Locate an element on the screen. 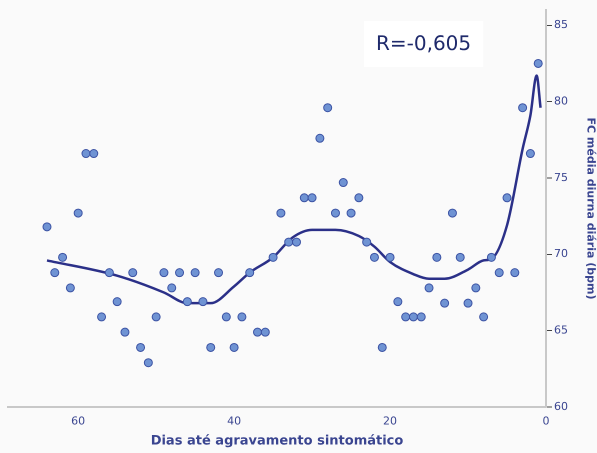 The width and height of the screenshot is (597, 453). y-tick-label: 65 is located at coordinates (561, 330).